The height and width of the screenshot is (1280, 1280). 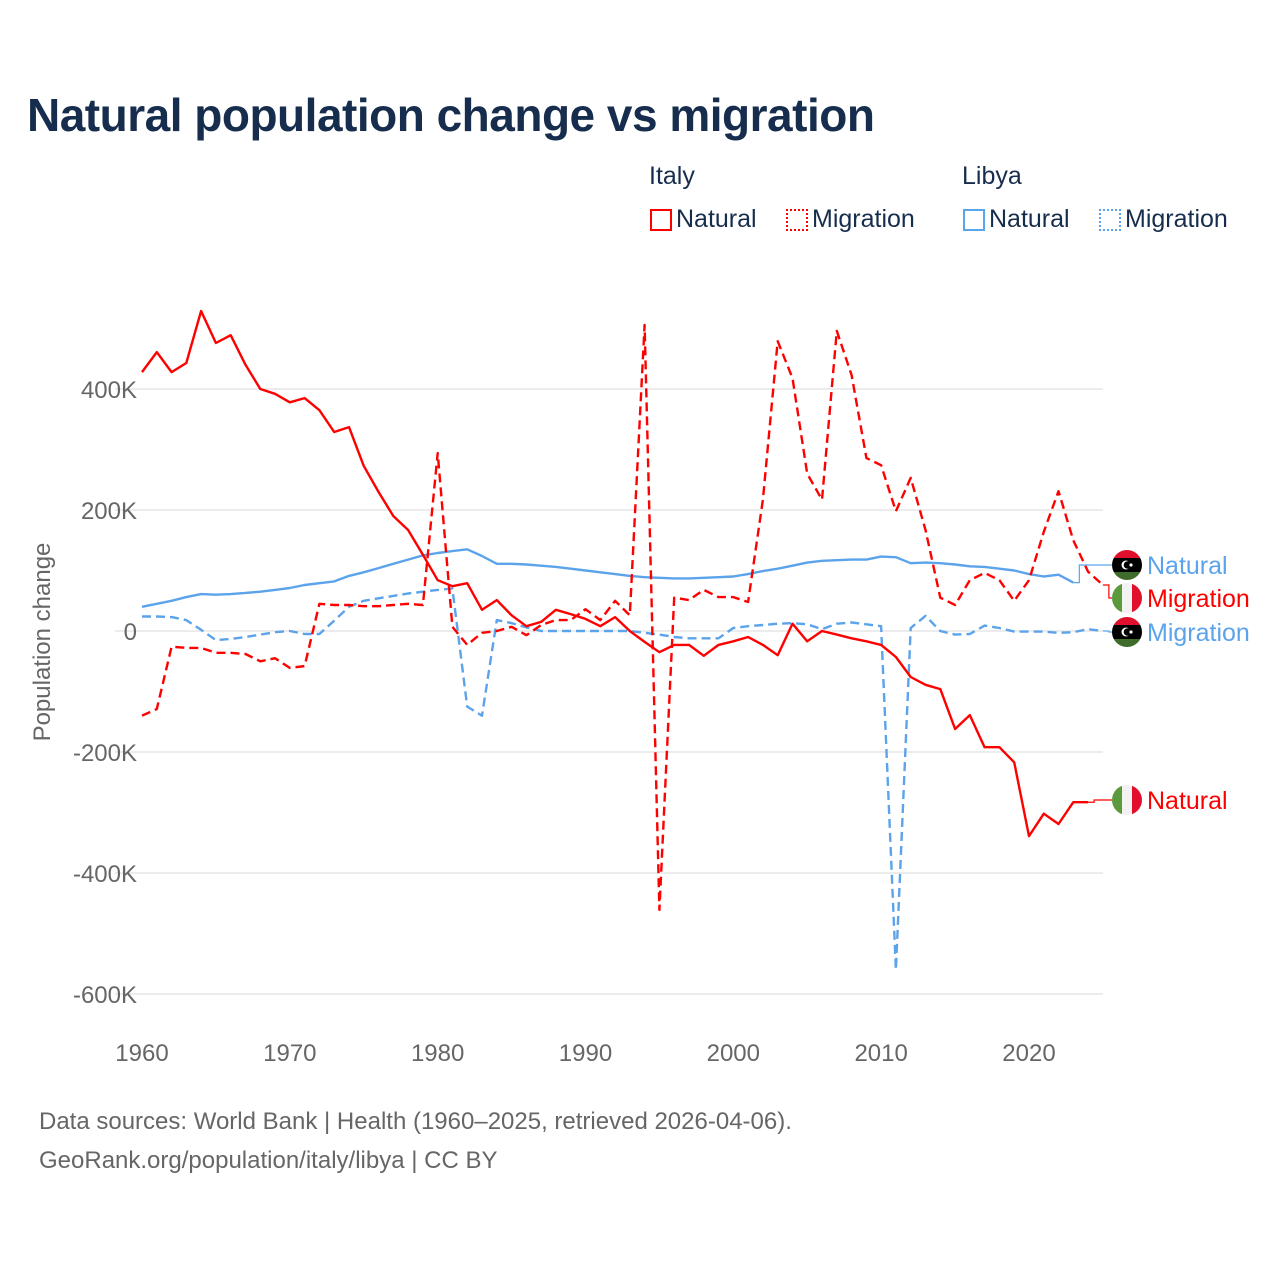 I want to click on x-tick-label: 2010, so click(x=880, y=1053).